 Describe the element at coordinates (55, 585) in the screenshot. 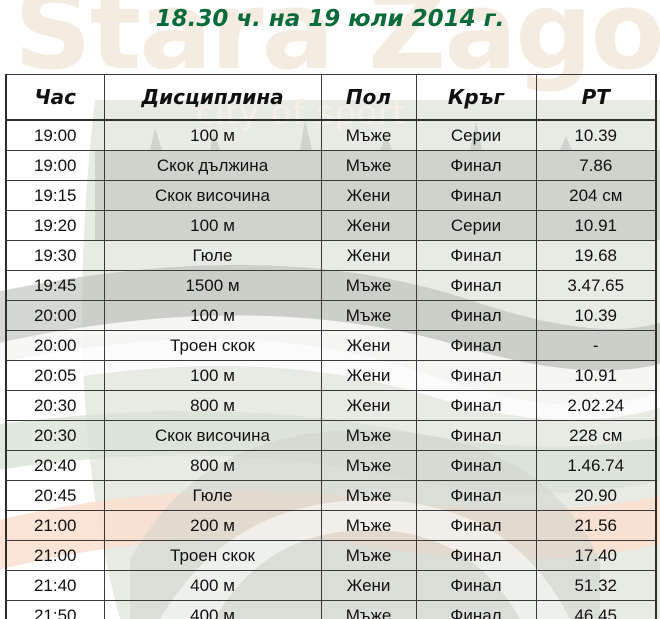

I see `cell-time: 21:40` at that location.